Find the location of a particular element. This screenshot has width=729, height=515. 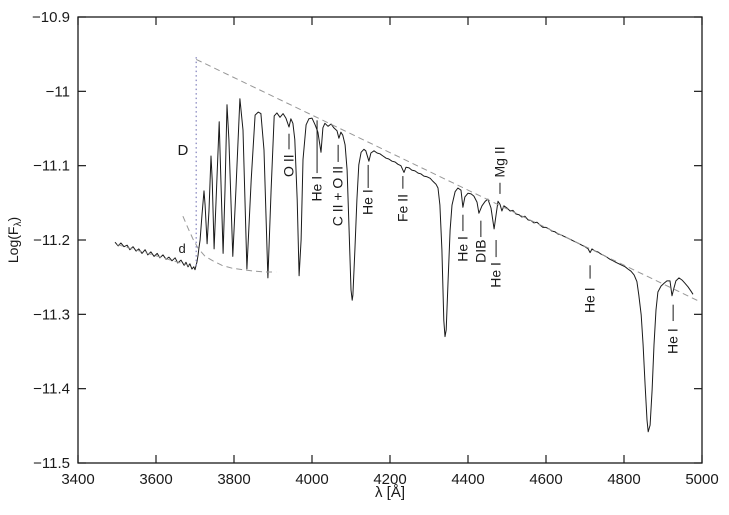

y-tick-label: −10.9 is located at coordinates (51, 17).